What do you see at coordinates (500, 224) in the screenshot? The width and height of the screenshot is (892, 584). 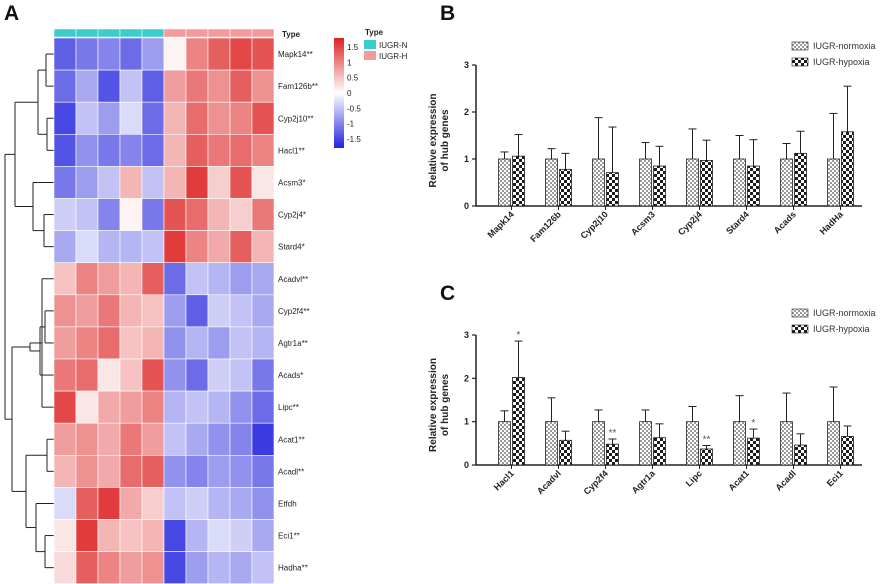 I see `x-tick-label: Mapk14` at bounding box center [500, 224].